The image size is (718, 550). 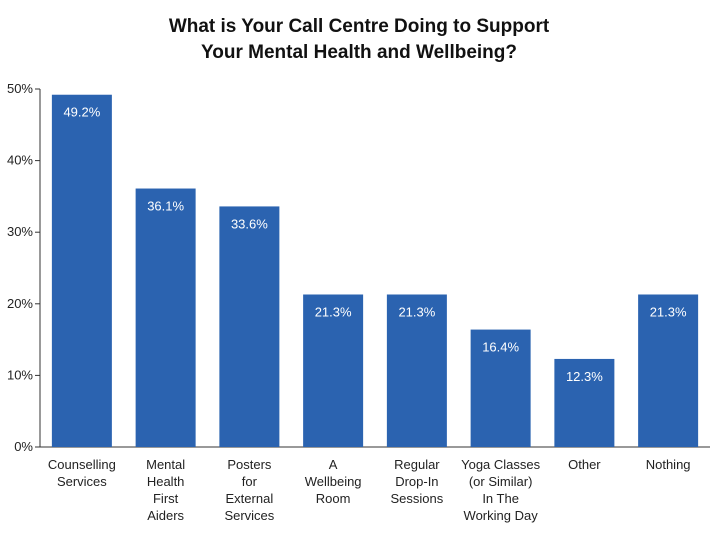 I want to click on x-category-label-line: External, so click(x=250, y=498).